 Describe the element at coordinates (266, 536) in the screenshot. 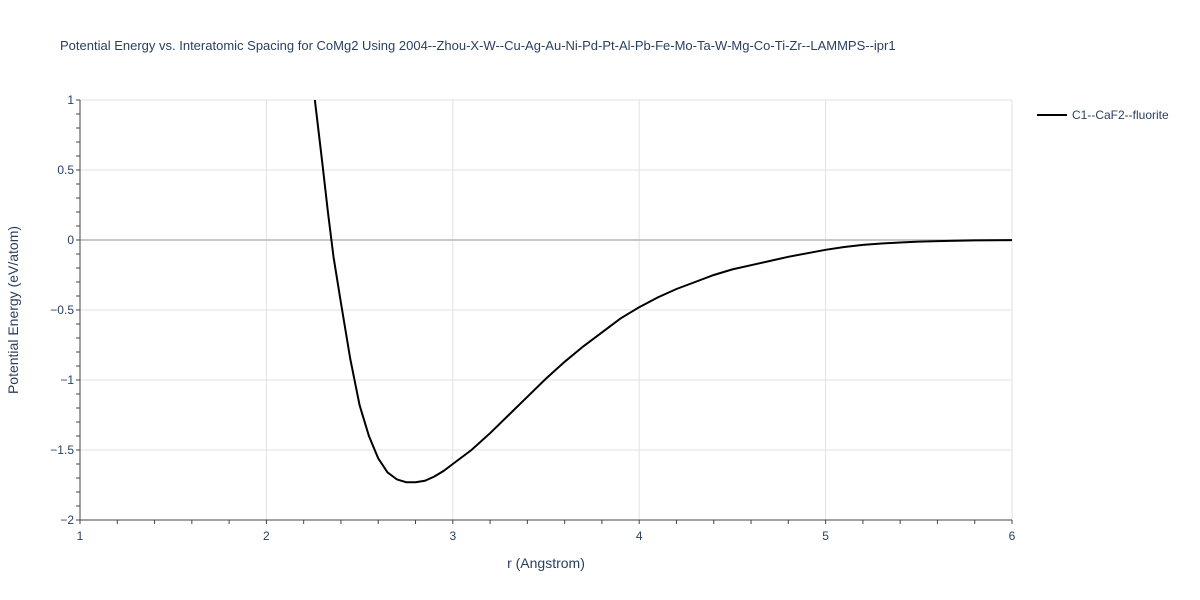

I see `x-tick-label: 2` at that location.